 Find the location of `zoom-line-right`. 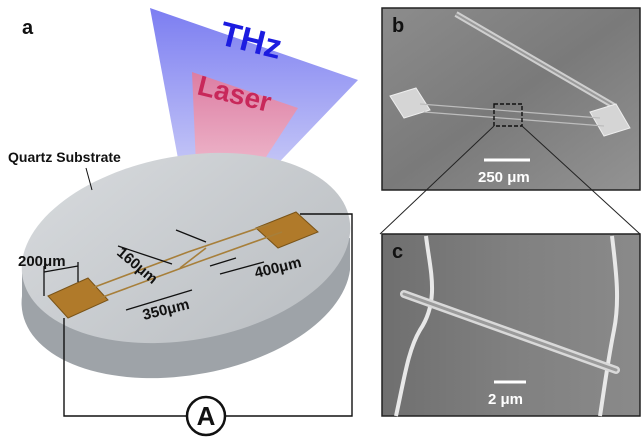

zoom-line-right is located at coordinates (581, 180).